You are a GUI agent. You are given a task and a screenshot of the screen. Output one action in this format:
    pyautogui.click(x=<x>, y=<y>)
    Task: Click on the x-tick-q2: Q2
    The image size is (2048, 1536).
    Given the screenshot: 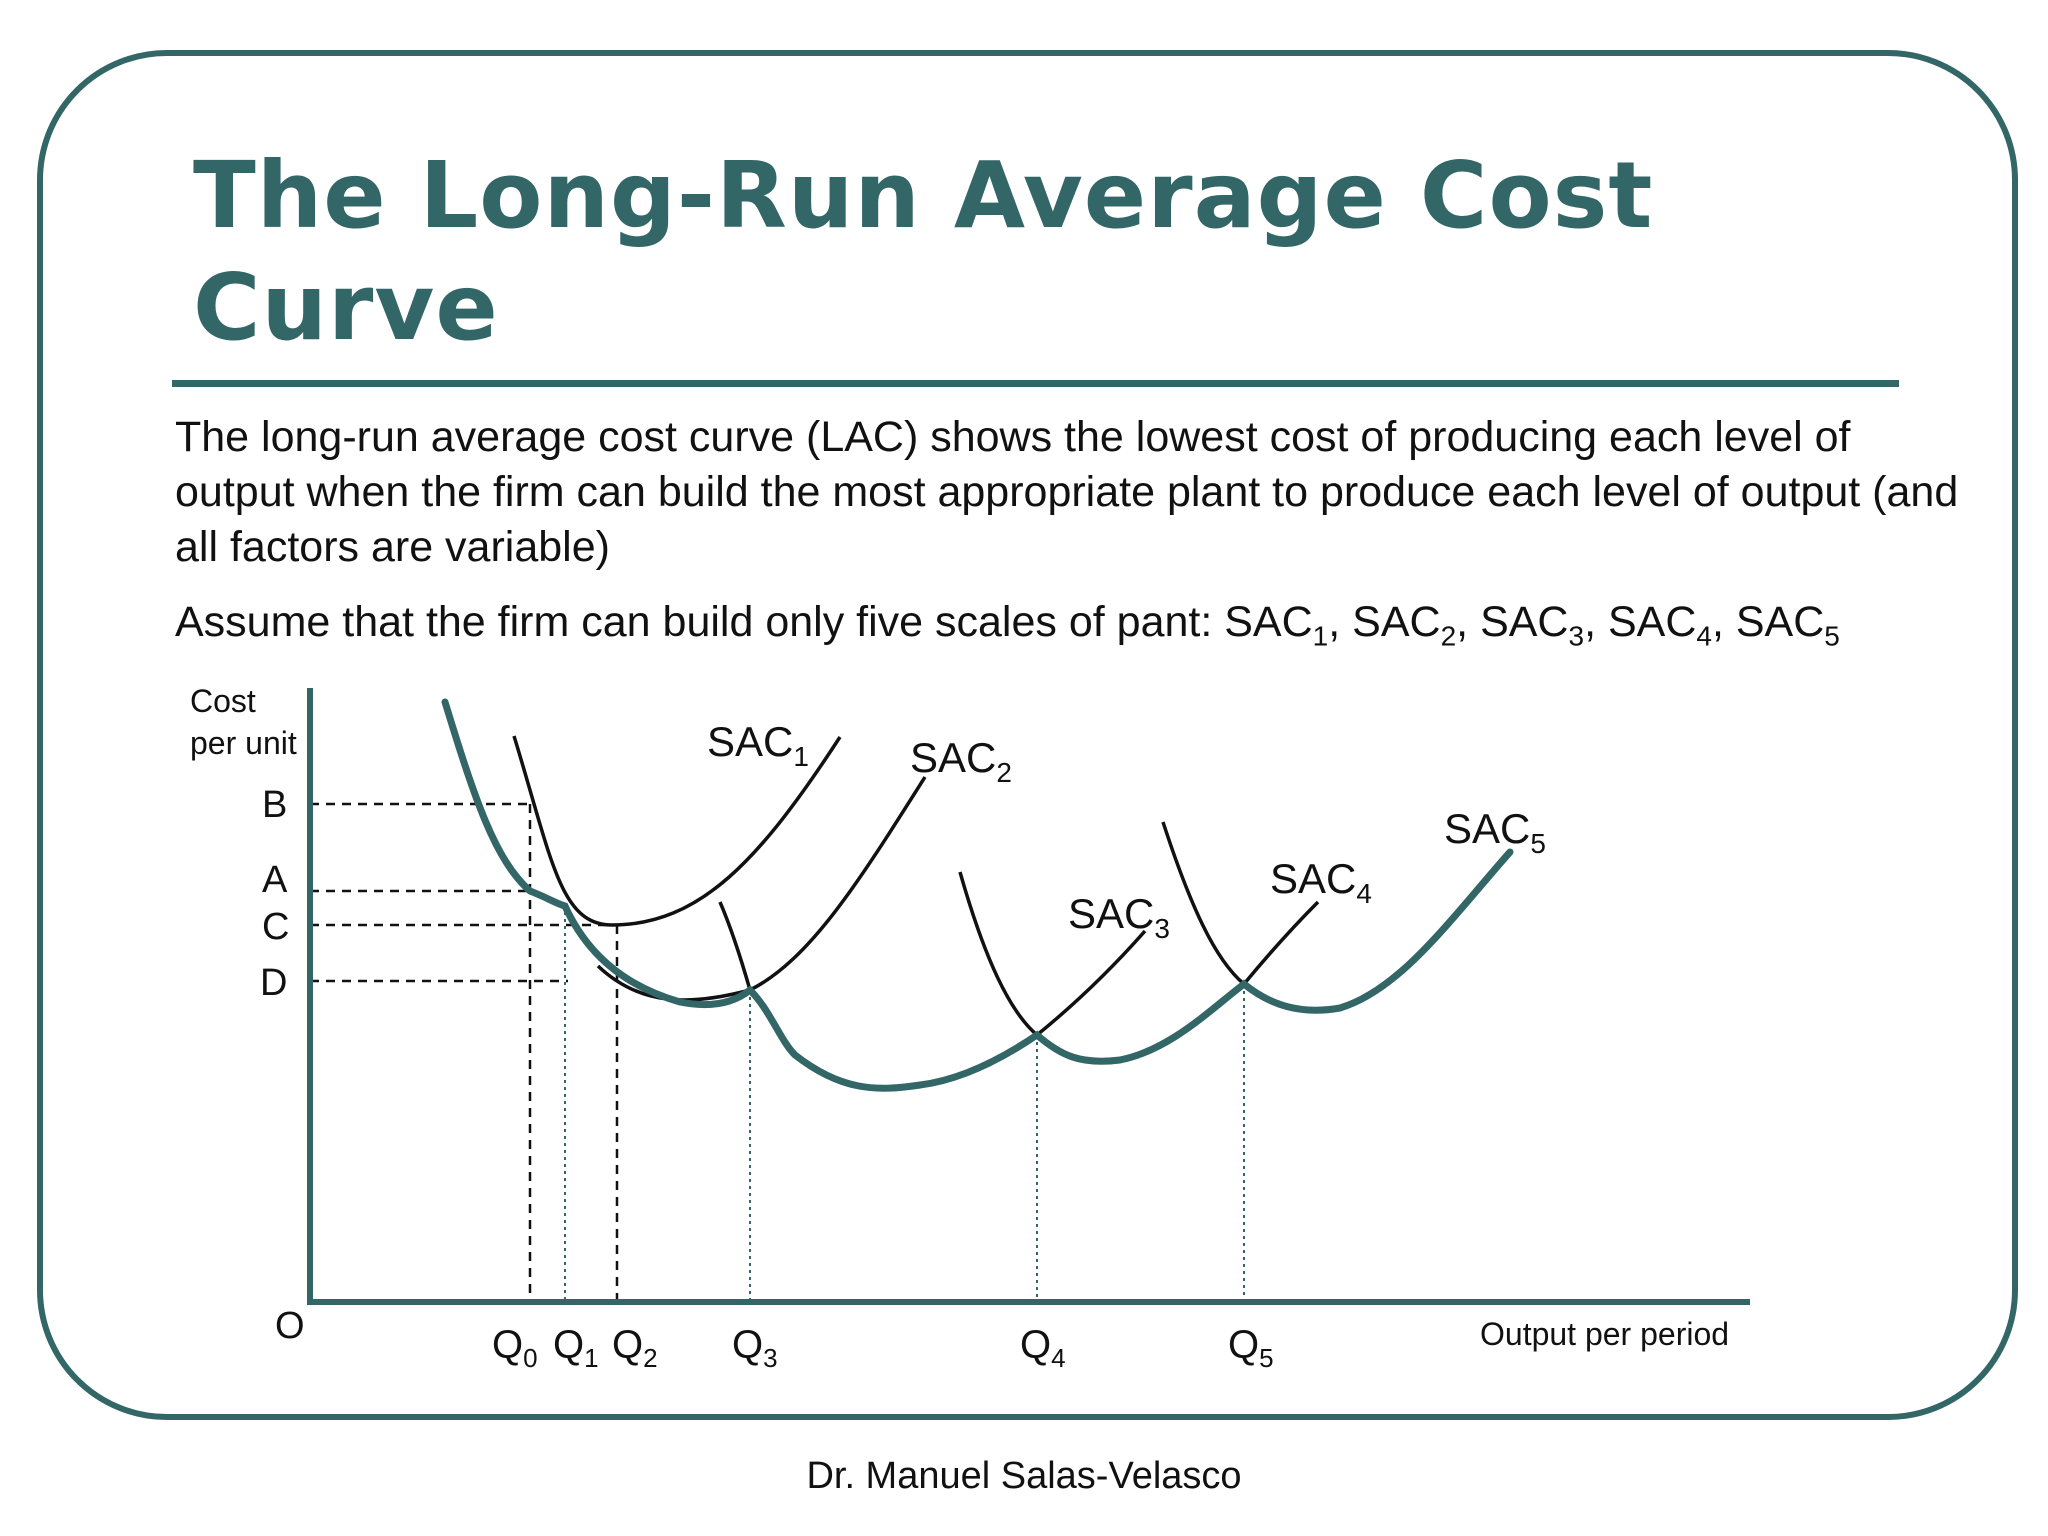 What is the action you would take?
    pyautogui.click(x=635, y=1348)
    